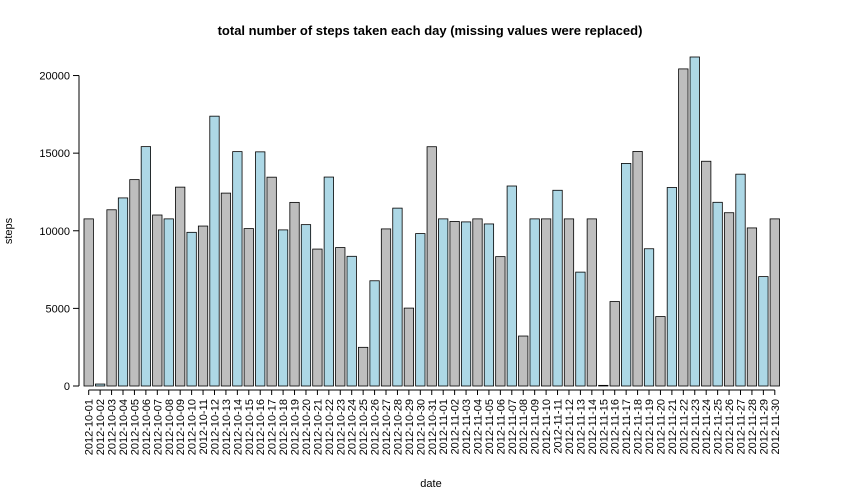 This screenshot has height=504, width=864. Describe the element at coordinates (433, 427) in the screenshot. I see `x-tick-label-2012-10-31: 2012-10-31` at that location.